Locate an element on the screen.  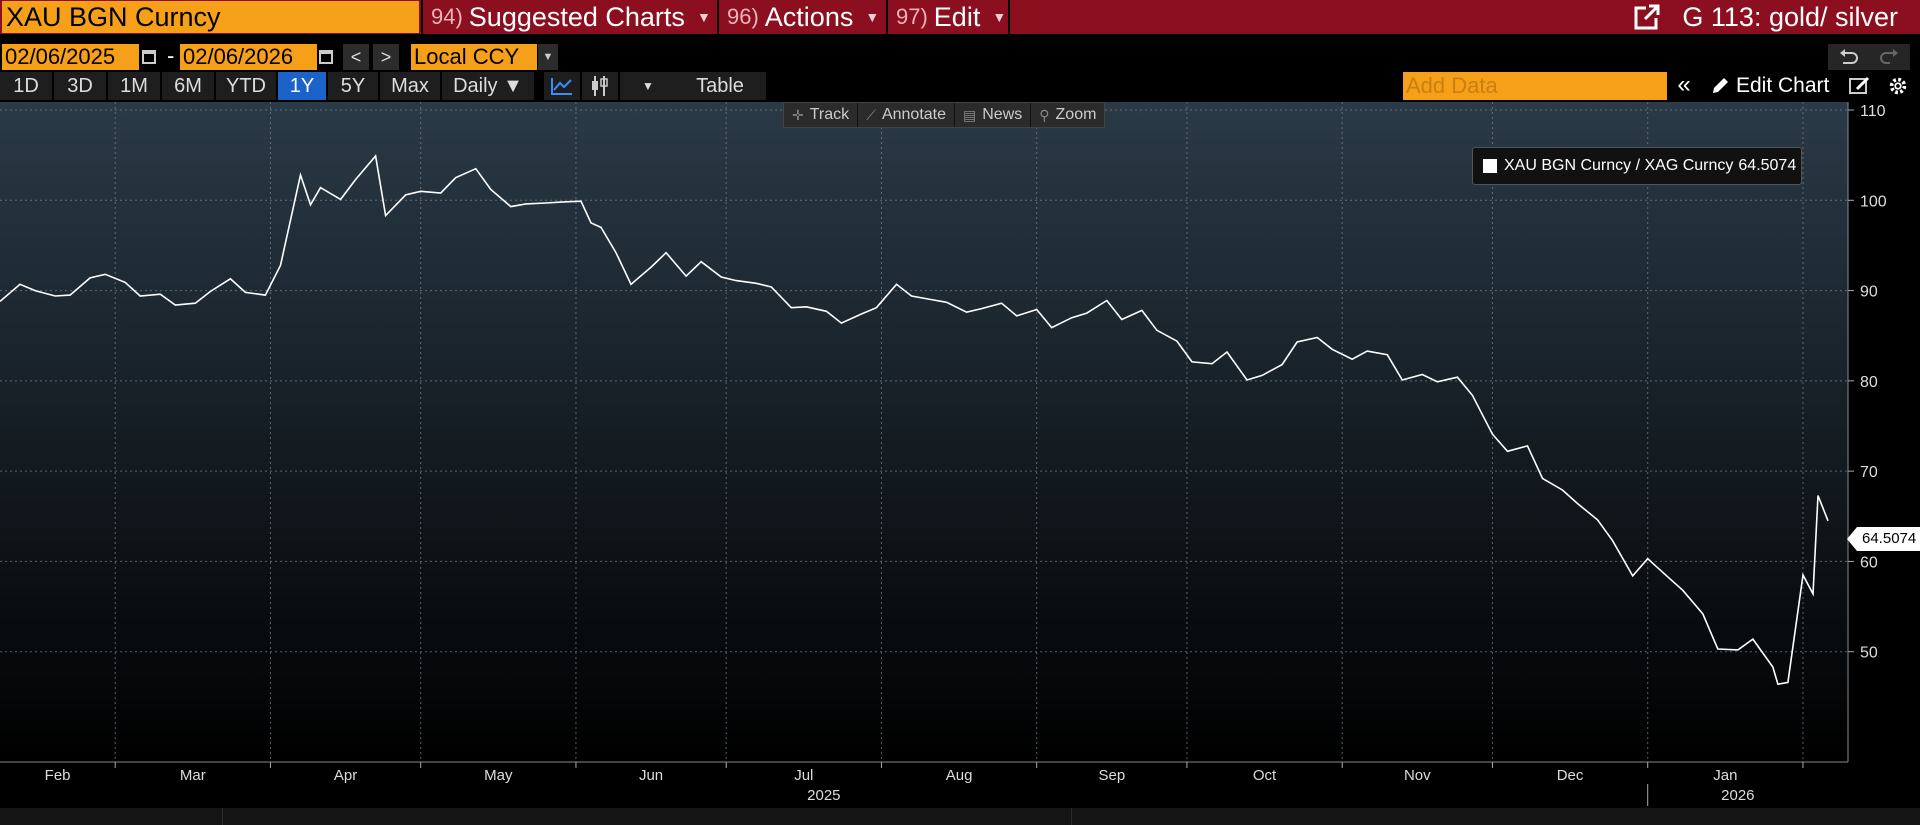
x-tick-label: Aug is located at coordinates (959, 775).